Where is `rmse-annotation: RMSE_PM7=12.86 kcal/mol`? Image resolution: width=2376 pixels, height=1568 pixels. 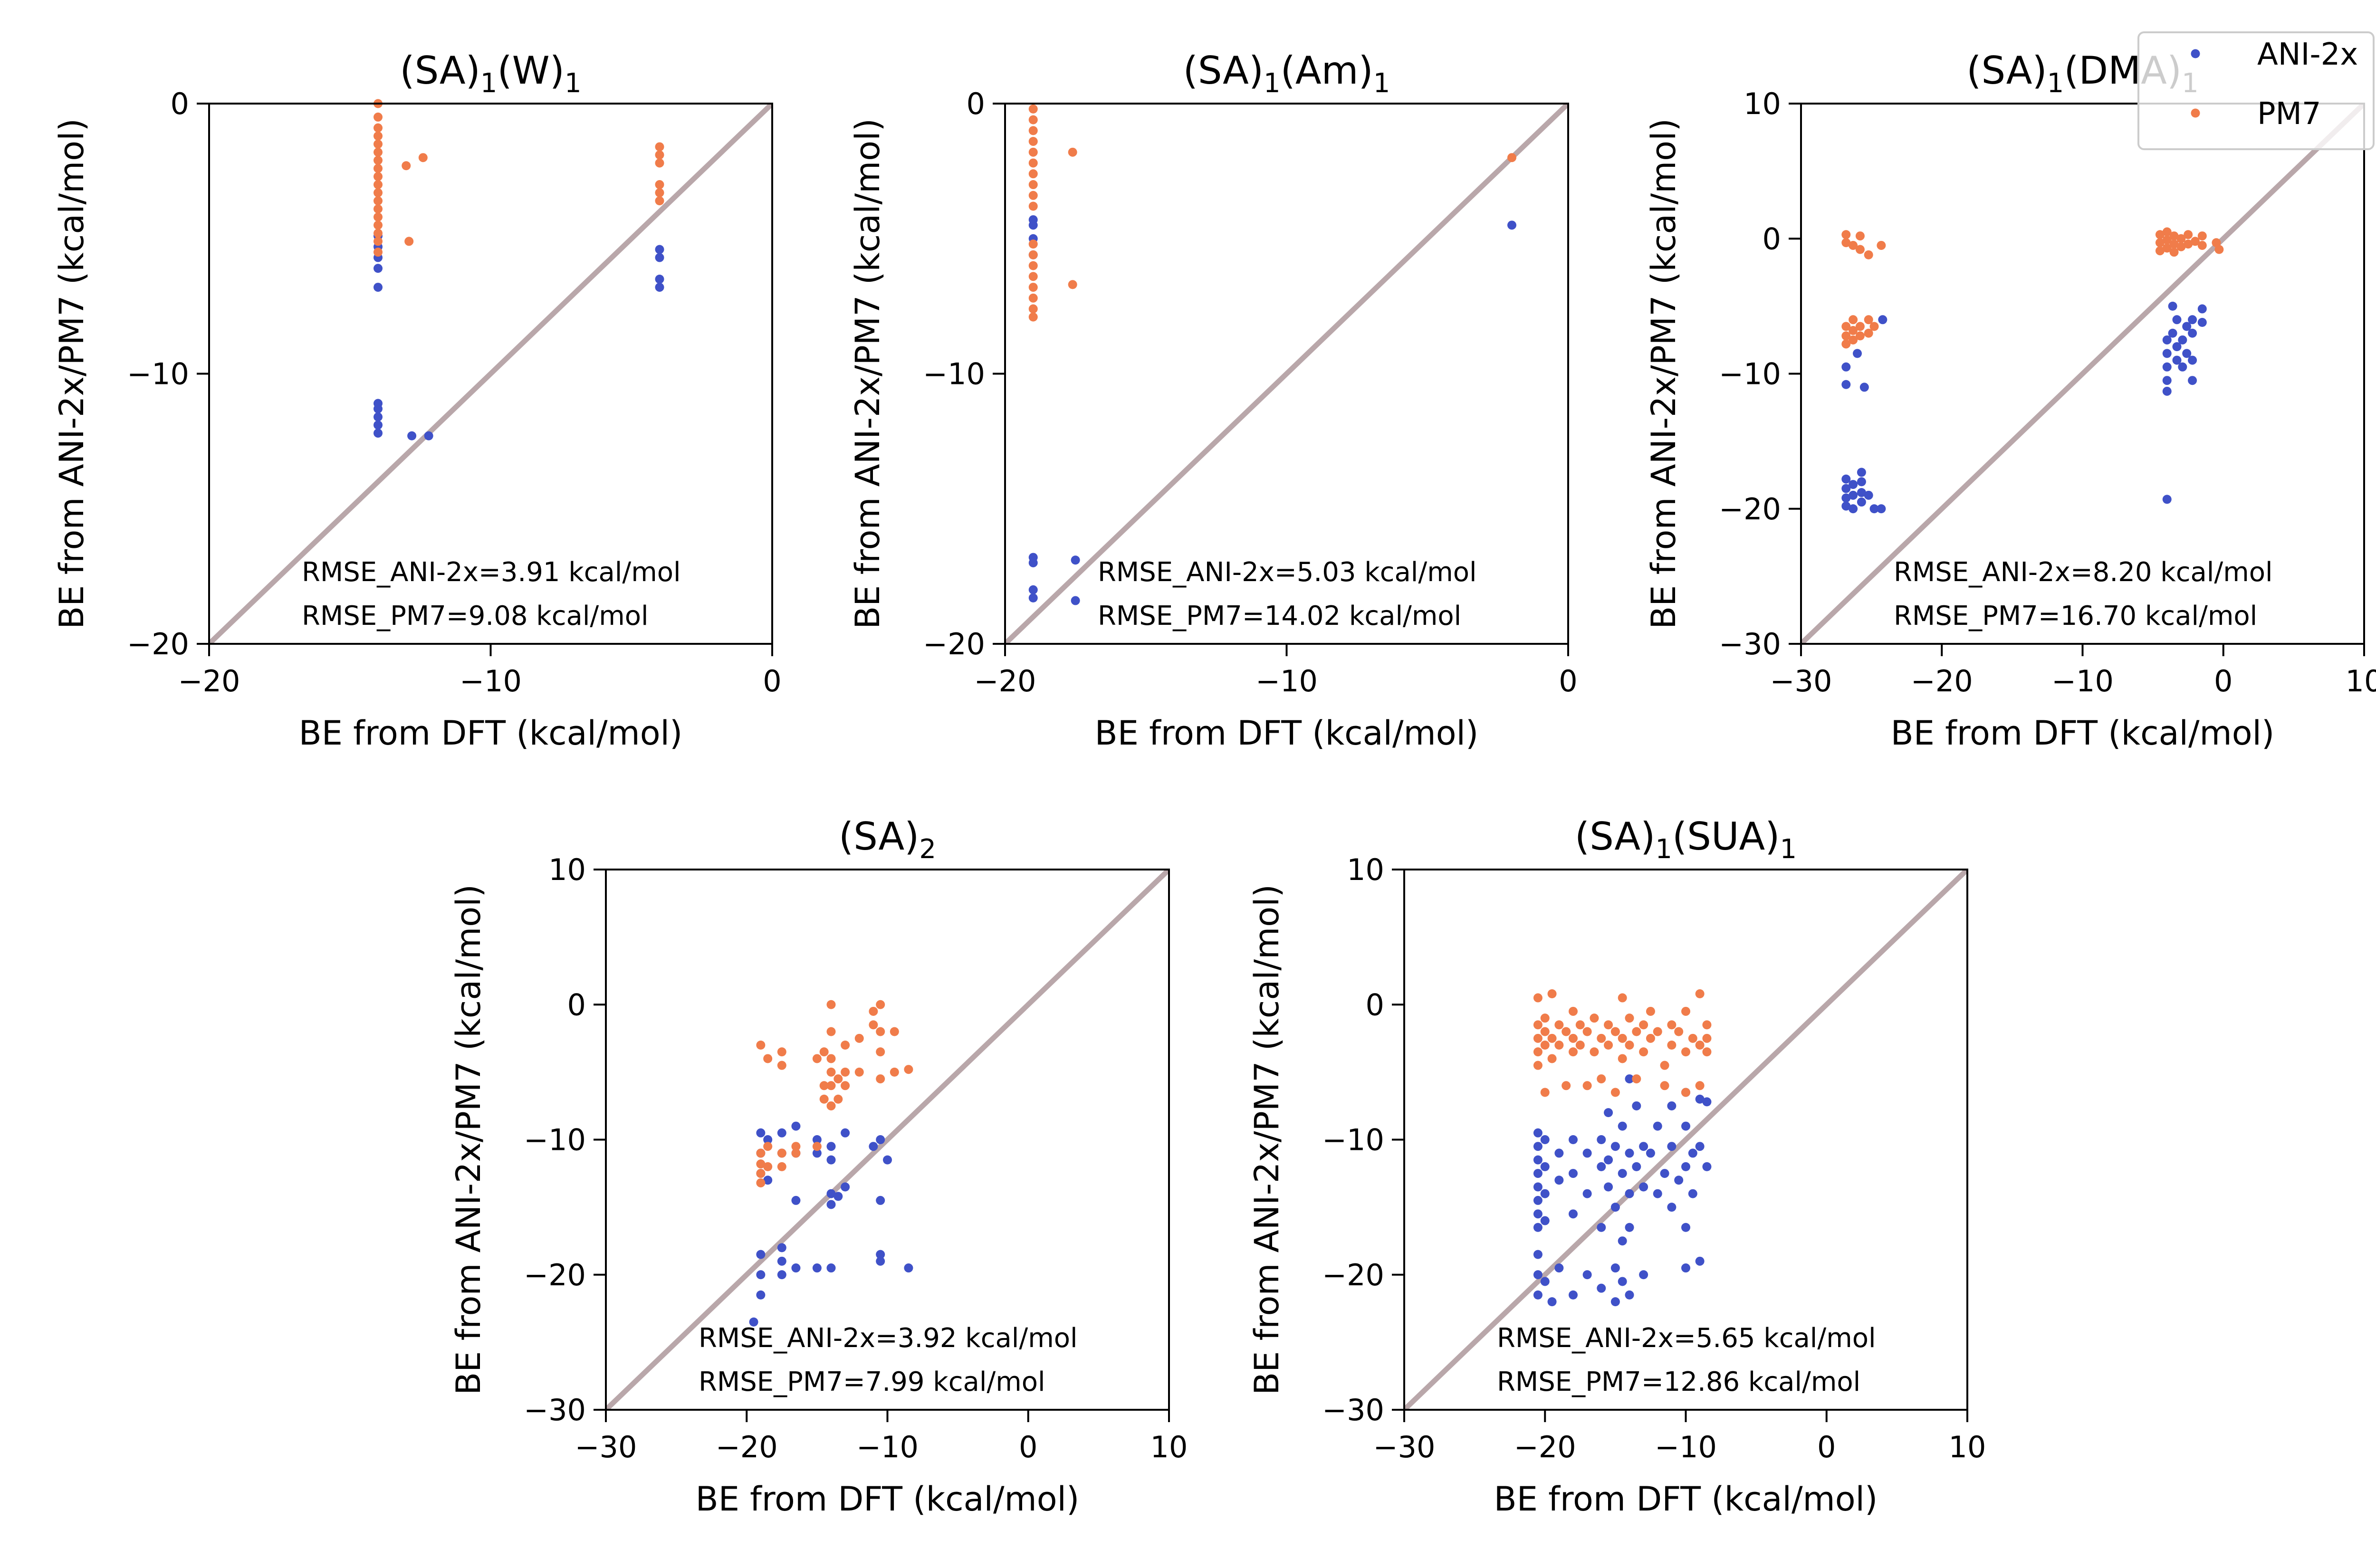
rmse-annotation: RMSE_PM7=12.86 kcal/mol is located at coordinates (1678, 1382).